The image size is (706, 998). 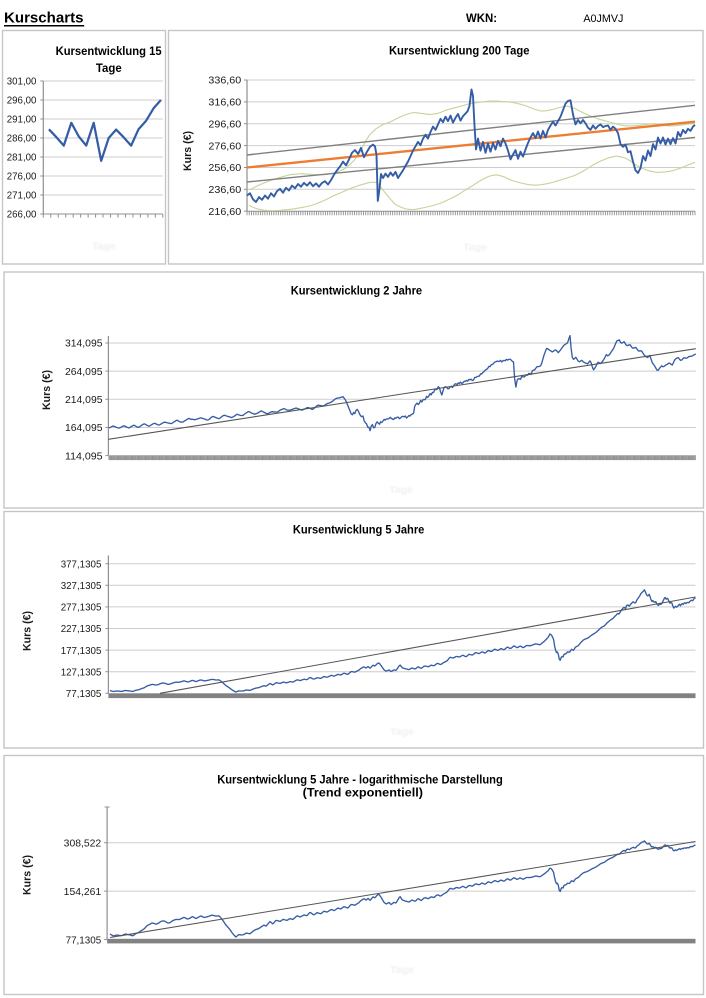 I want to click on svg-text: 227,1305, so click(x=81, y=629).